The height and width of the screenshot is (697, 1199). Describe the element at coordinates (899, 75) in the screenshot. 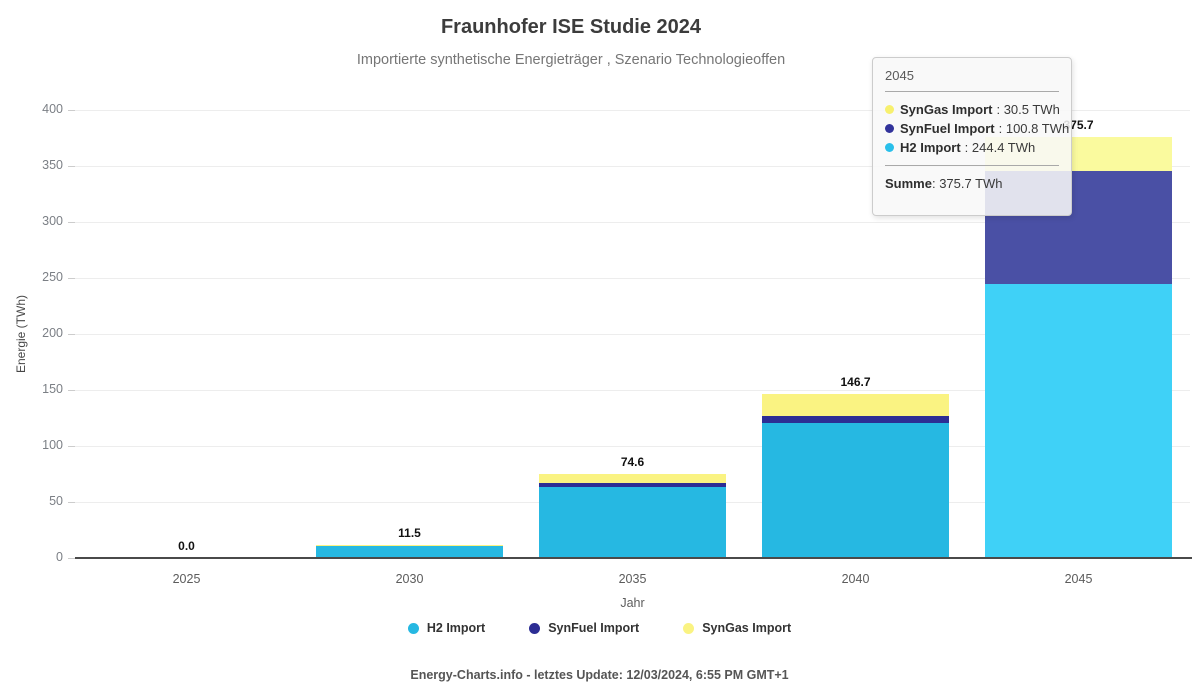

I see `tooltip-header: 2045` at that location.